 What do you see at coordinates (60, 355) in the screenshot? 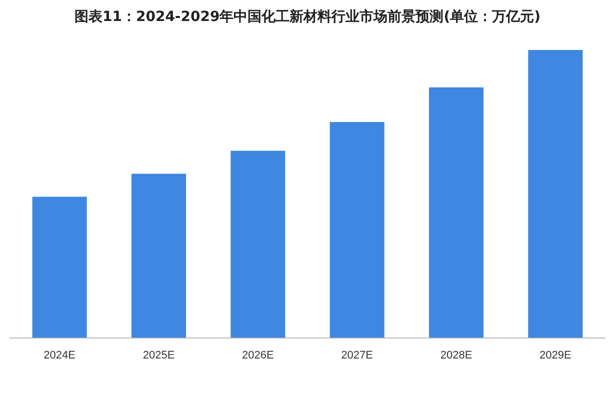
I see `x-tick-label: 2024E` at bounding box center [60, 355].